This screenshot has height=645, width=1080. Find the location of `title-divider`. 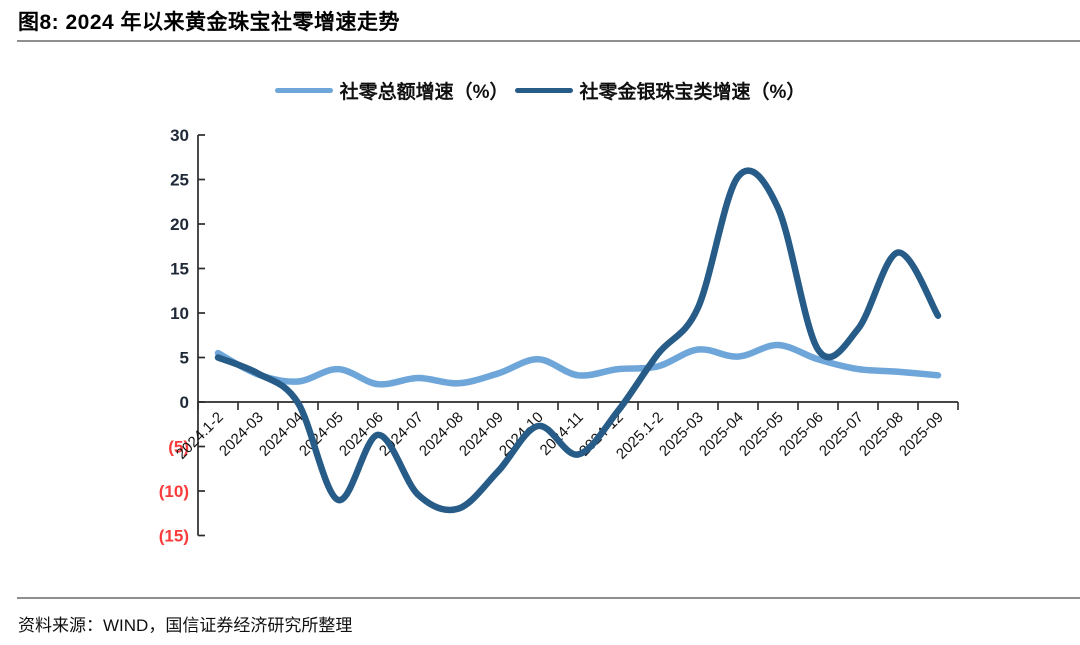

title-divider is located at coordinates (548, 41).